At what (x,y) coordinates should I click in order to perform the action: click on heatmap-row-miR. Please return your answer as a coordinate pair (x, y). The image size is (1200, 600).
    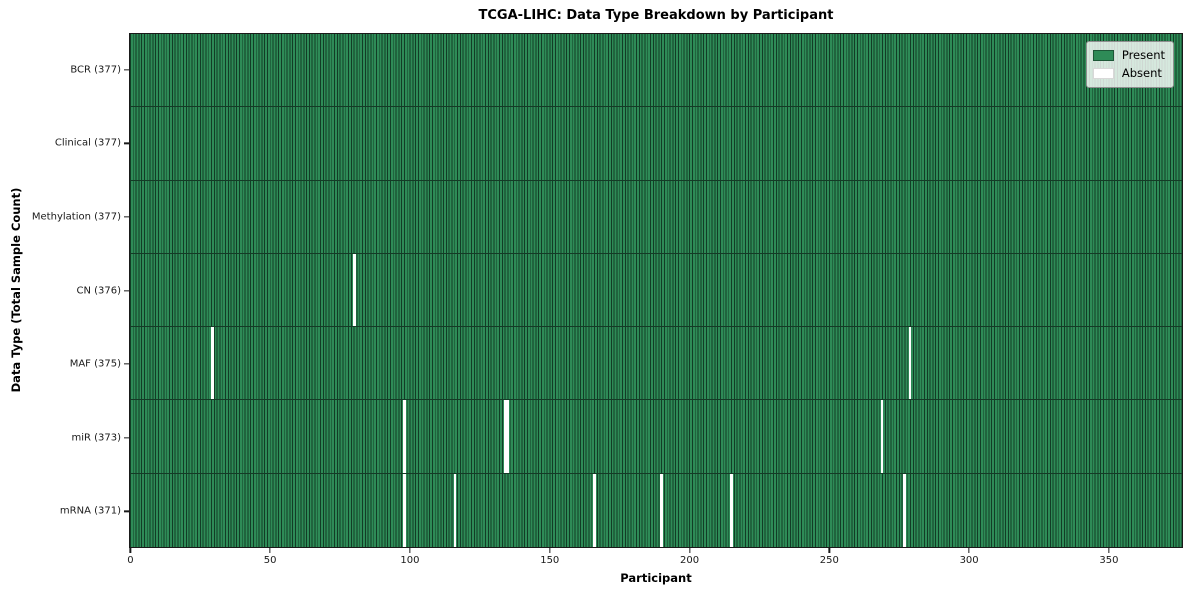
    Looking at the image, I should click on (656, 437).